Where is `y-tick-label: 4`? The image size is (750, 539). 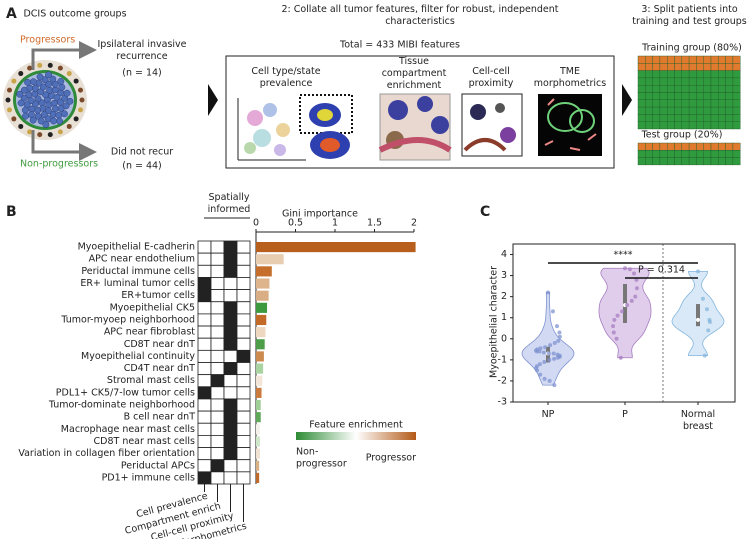
y-tick-label: 4 is located at coordinates (504, 254).